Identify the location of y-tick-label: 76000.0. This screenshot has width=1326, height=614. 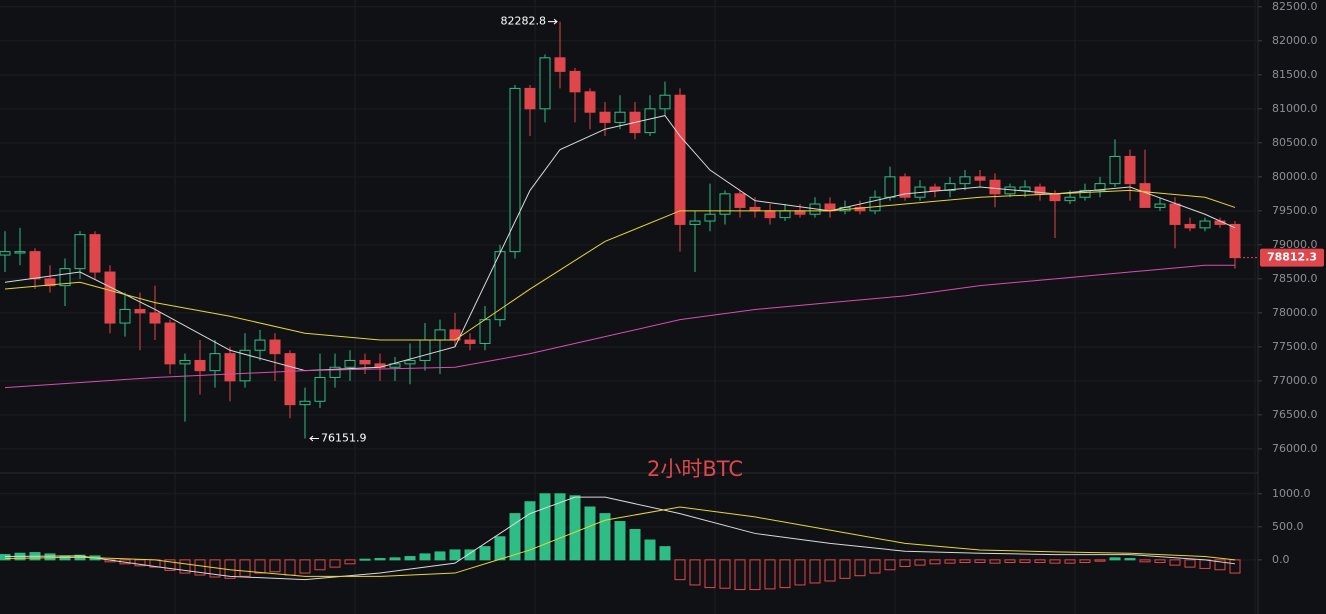
(1295, 448).